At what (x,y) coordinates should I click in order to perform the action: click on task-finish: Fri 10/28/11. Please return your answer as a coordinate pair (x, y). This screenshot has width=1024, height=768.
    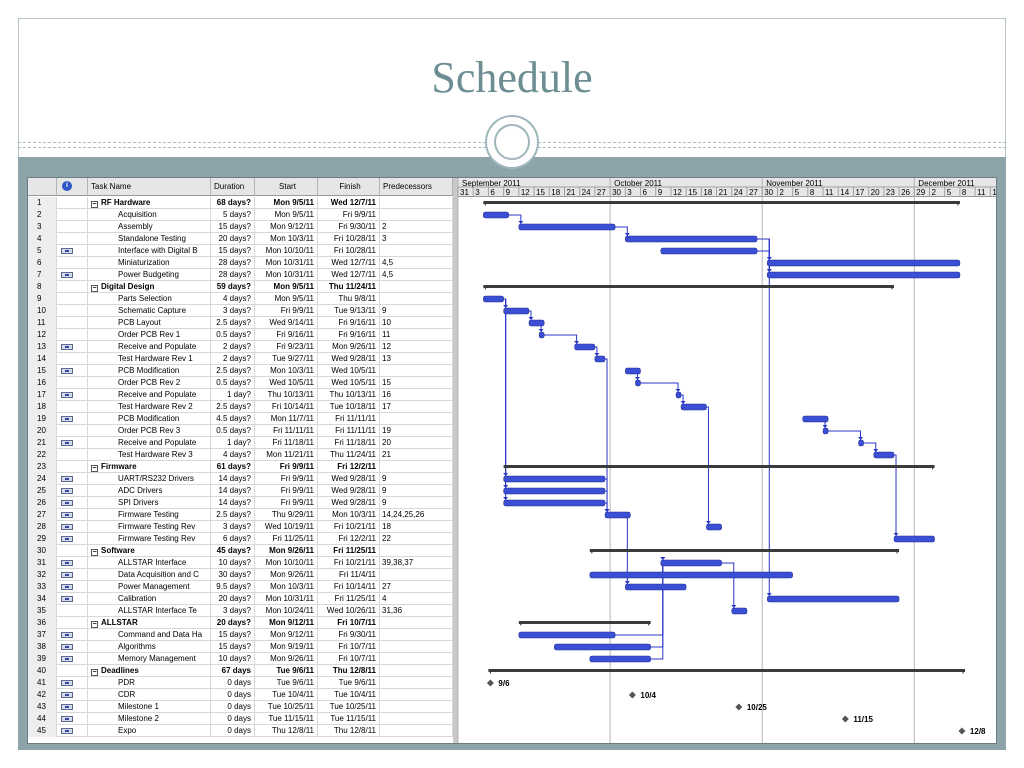
    Looking at the image, I should click on (349, 239).